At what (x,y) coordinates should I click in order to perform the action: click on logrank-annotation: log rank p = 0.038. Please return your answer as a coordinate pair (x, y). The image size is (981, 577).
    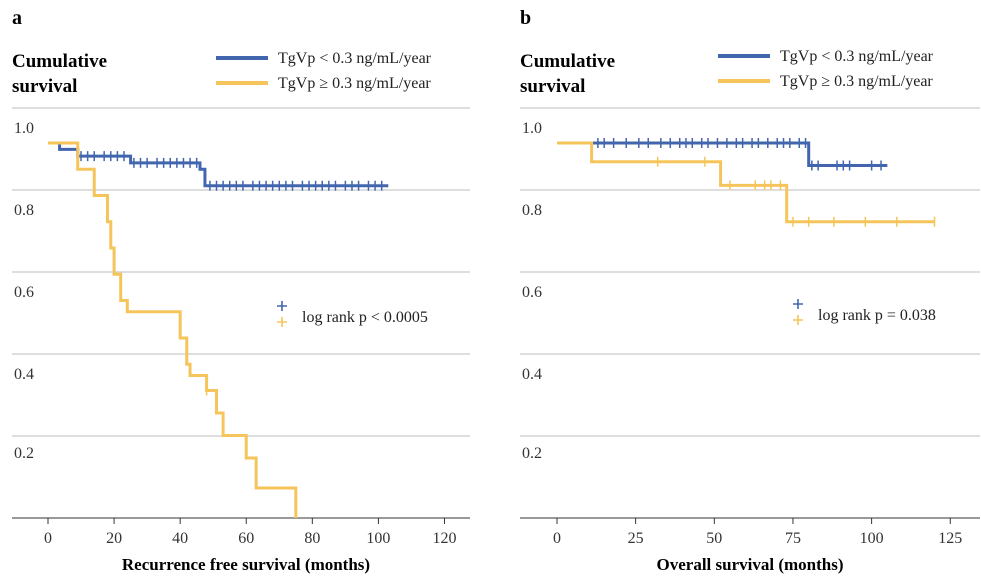
    Looking at the image, I should click on (877, 315).